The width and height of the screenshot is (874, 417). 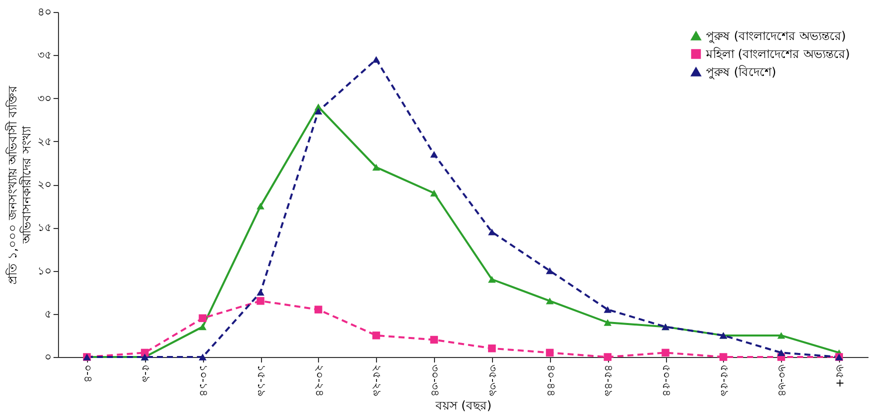 What do you see at coordinates (840, 376) in the screenshot?
I see `x-tick-label: ৬৫+` at bounding box center [840, 376].